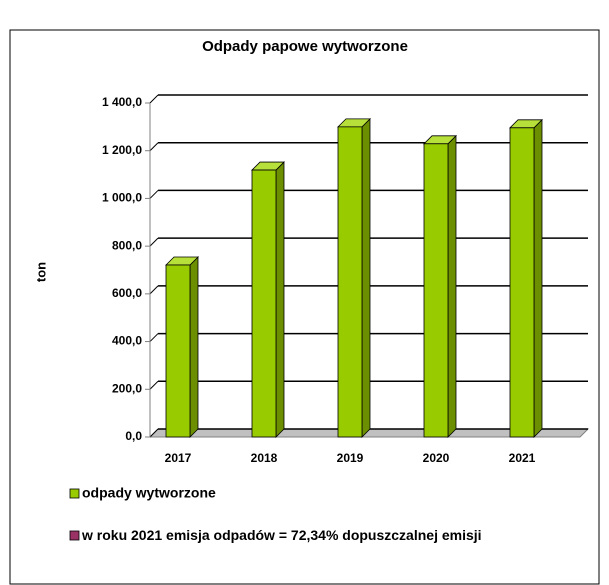  Describe the element at coordinates (178, 458) in the screenshot. I see `x-tick-label: 2017` at that location.